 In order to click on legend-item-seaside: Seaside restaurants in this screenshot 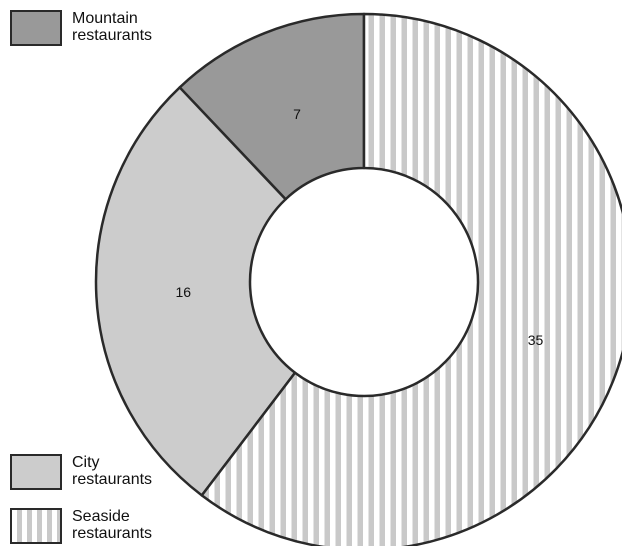, I will do `click(111, 526)`.